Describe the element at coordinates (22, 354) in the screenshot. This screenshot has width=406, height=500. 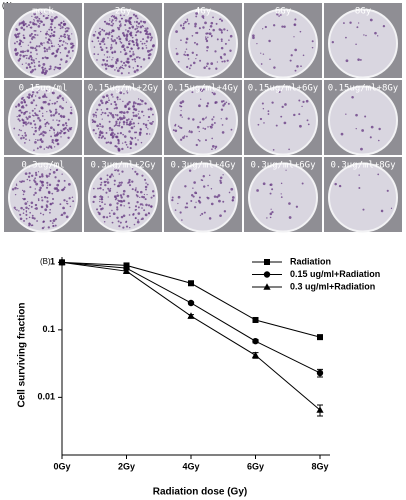
I see `y-axis-label: Cell surviving fraction` at that location.